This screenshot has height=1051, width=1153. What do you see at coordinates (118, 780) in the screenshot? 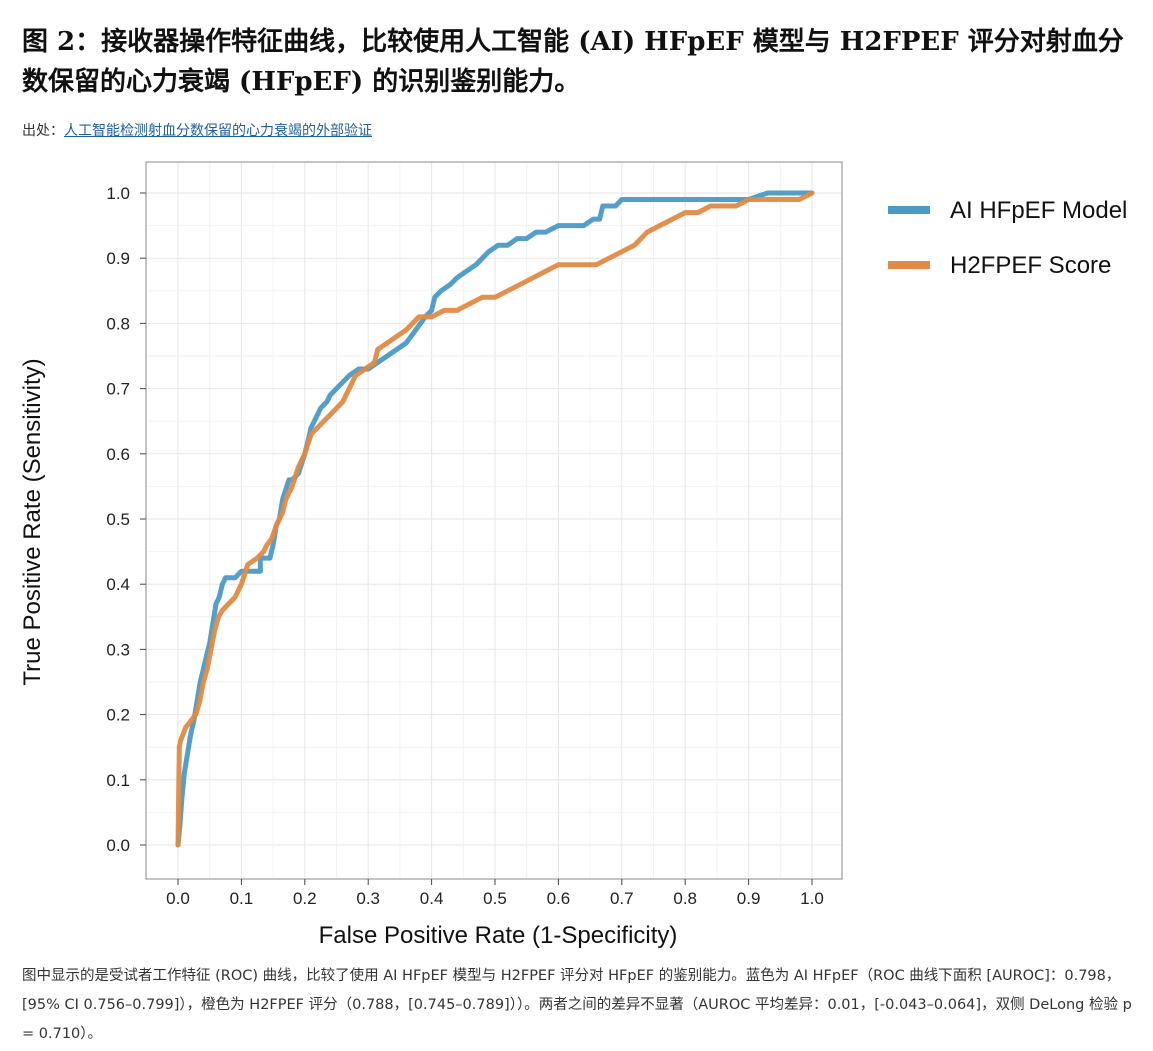
I see `y-tick-label: 0.1` at bounding box center [118, 780].